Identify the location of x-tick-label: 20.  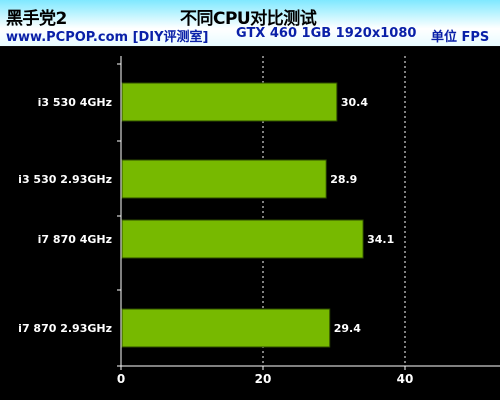
(263, 379).